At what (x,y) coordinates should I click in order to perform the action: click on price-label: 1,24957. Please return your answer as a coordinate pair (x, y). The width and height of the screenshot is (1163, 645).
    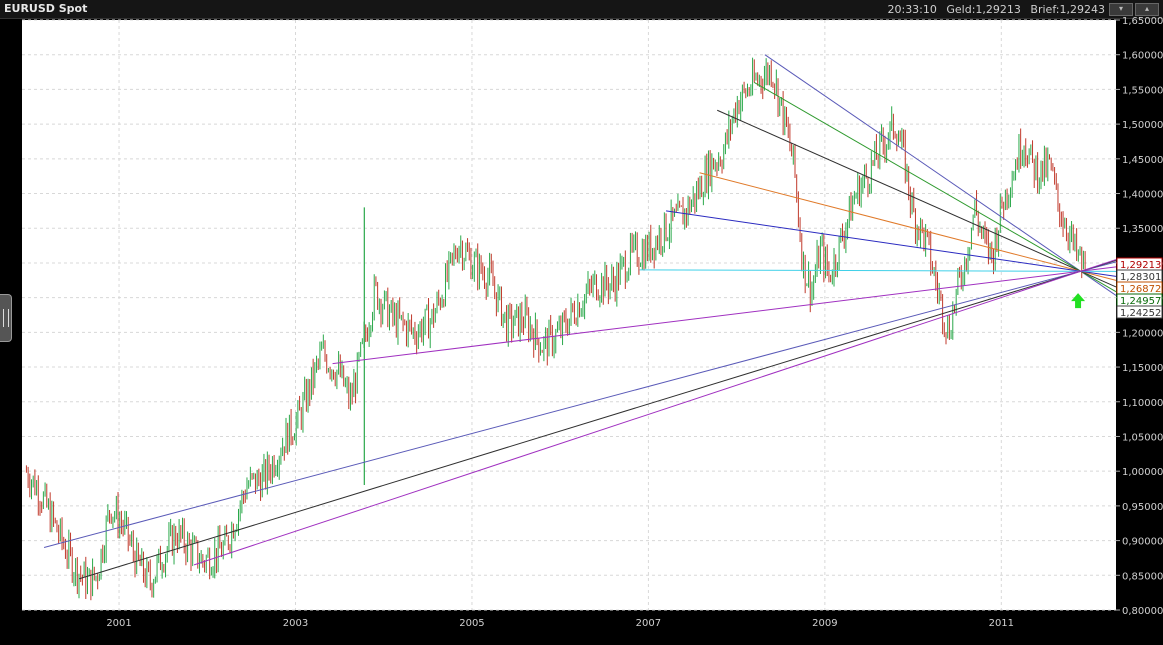
    Looking at the image, I should click on (1140, 301).